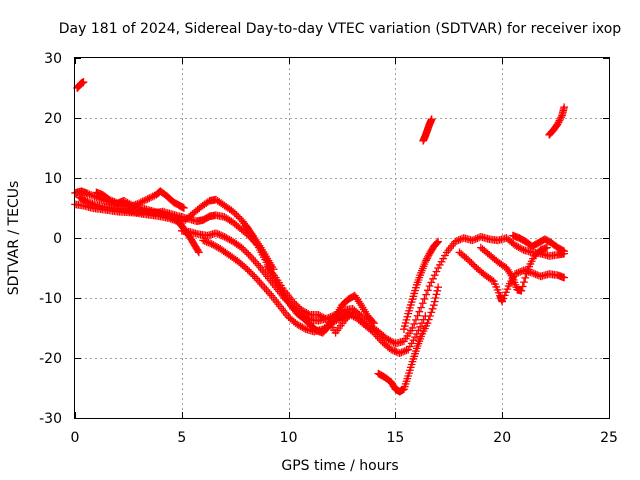 The height and width of the screenshot is (480, 640). I want to click on x-tick-labels: 0 5 10 15 20 25, so click(344, 438).